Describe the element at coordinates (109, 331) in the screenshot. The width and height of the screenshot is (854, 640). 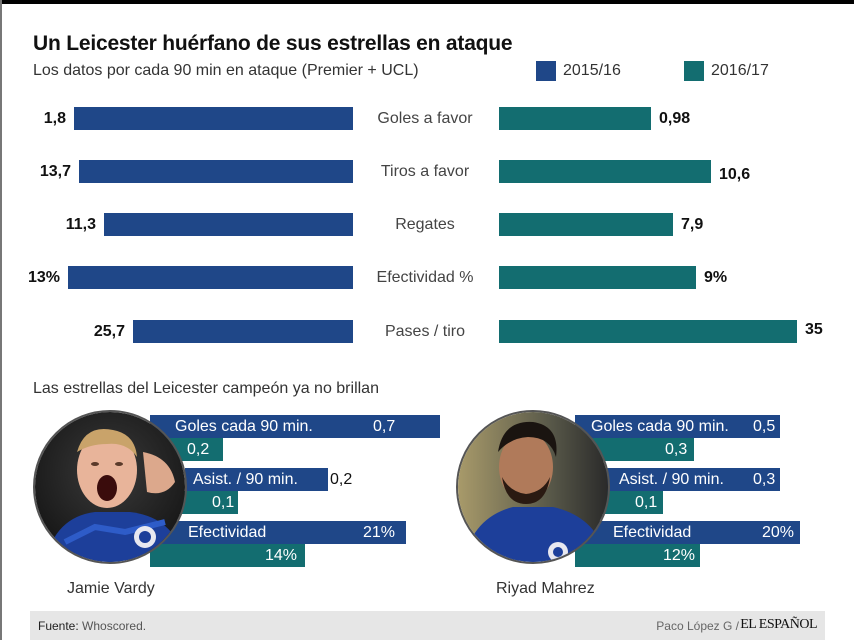
I see `value-label-2015-4: 25,7` at that location.